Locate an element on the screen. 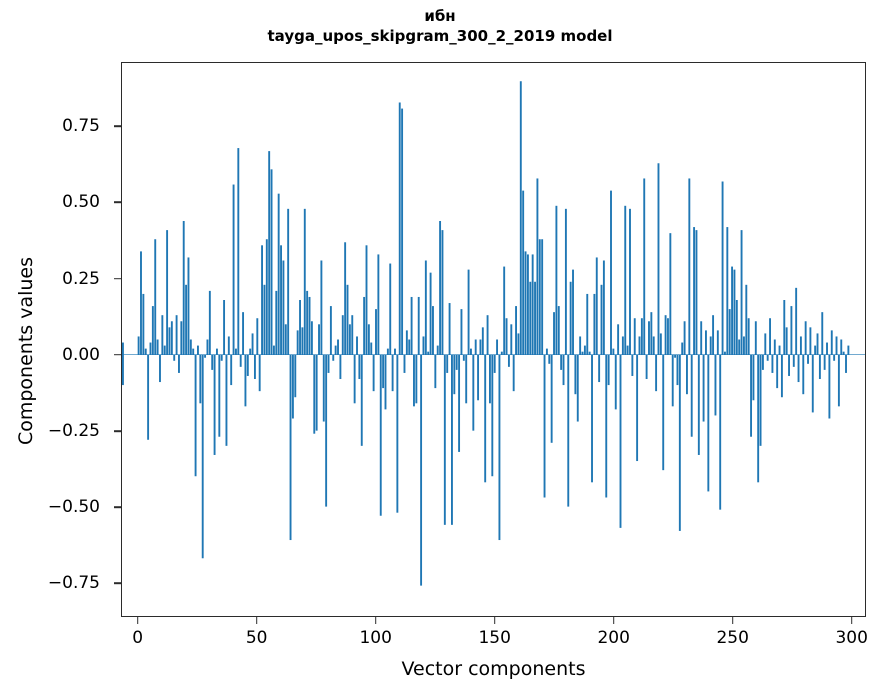 Image resolution: width=880 pixels, height=696 pixels. y-tick-label: 0.25 is located at coordinates (81, 278).